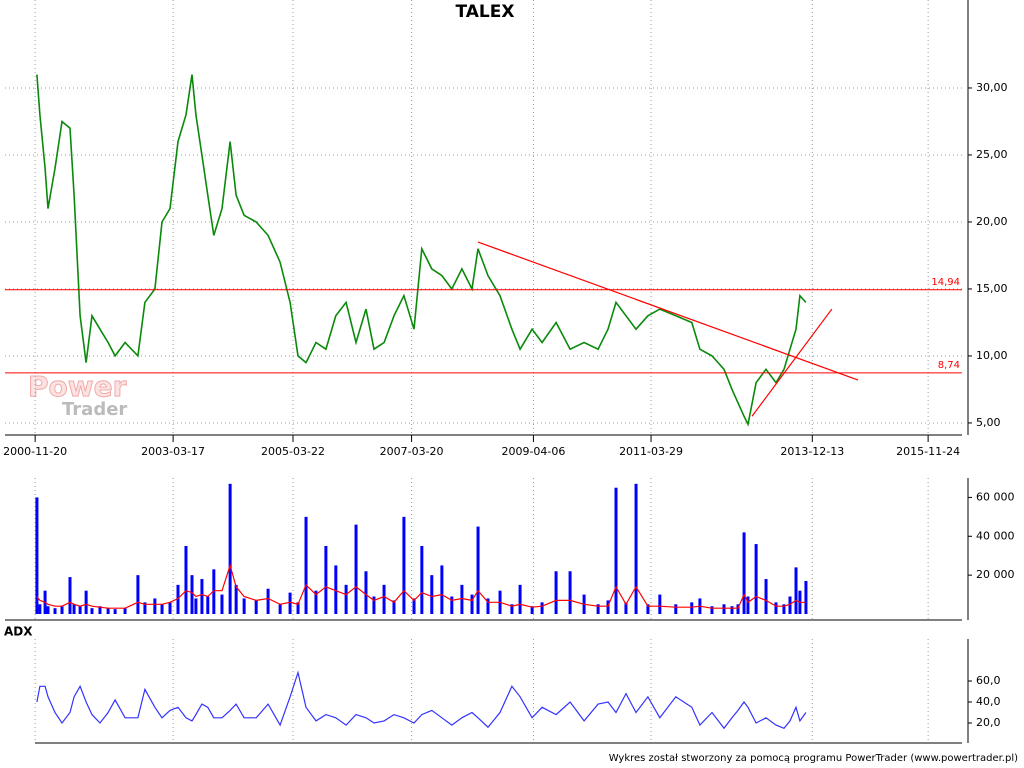  Describe the element at coordinates (988, 422) in the screenshot. I see `y-tick-label: 5,00` at that location.